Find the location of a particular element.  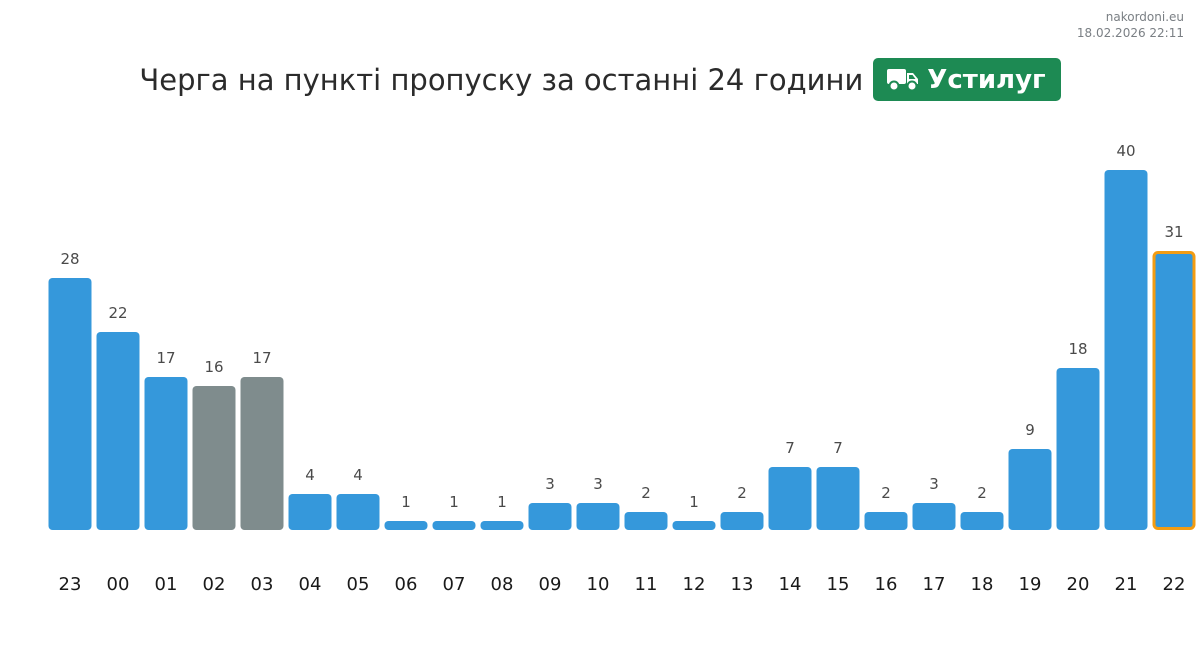

source-info: nakordoni.eu 18.02.2026 22:11 is located at coordinates (1130, 25).